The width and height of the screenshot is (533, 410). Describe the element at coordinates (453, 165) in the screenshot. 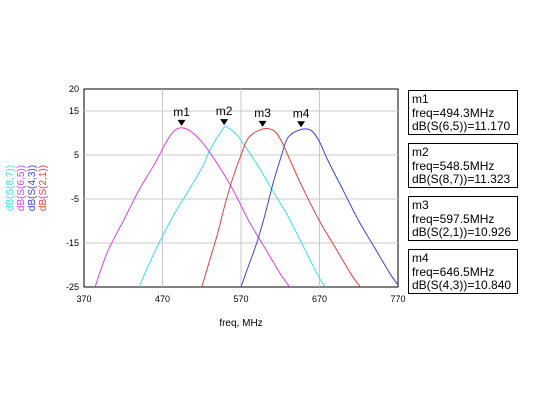

I see `marker-readout-freq: freq=548.5MHz` at that location.